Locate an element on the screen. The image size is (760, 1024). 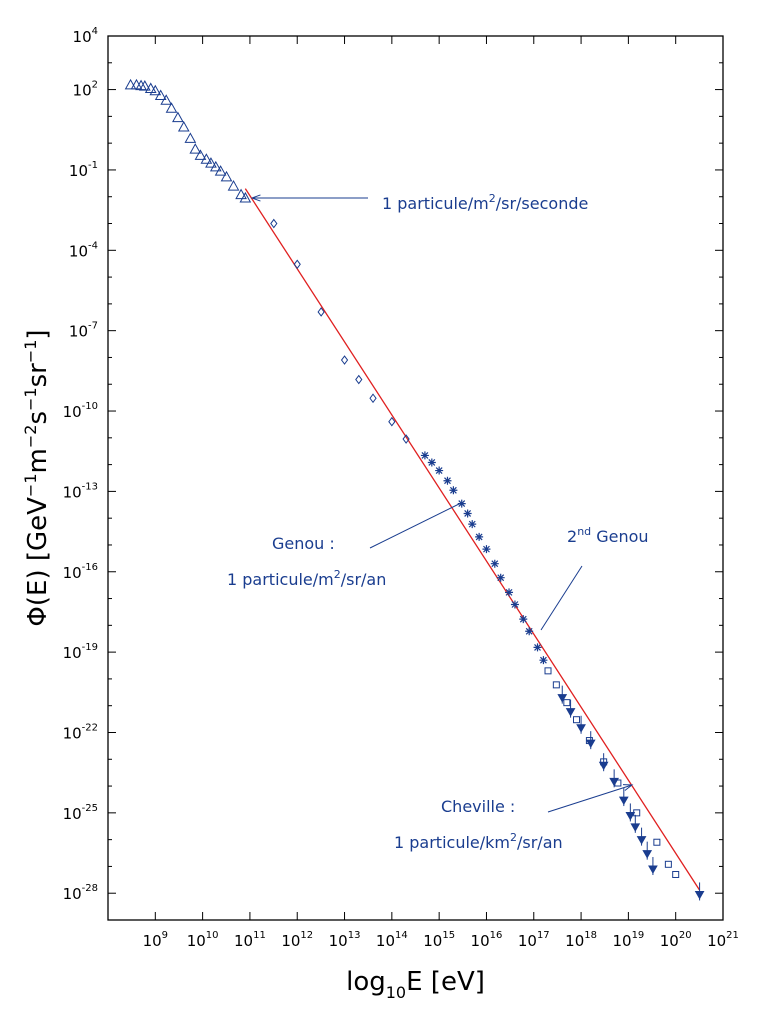
annotation-genou-rate: 1 particule/m2/sr/an is located at coordinates (306, 578).